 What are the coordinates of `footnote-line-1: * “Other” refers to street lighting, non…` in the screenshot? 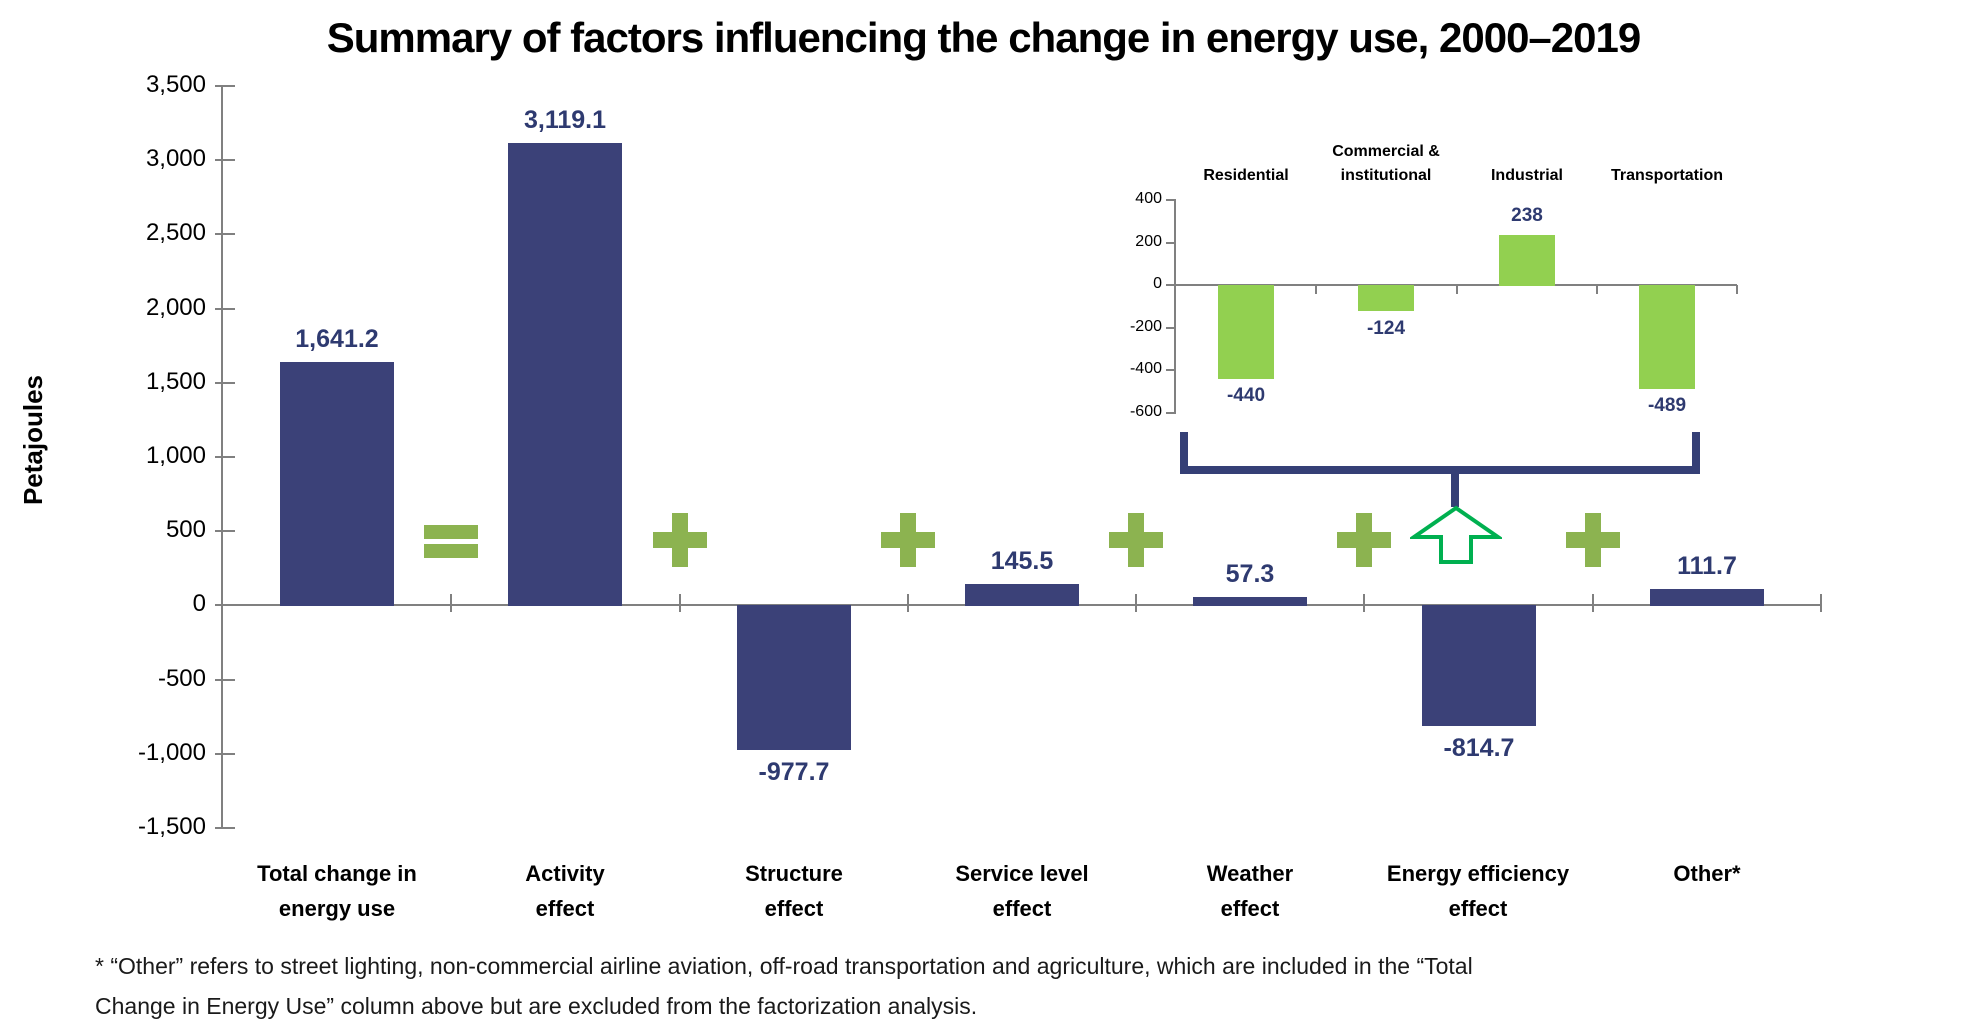 It's located at (784, 966).